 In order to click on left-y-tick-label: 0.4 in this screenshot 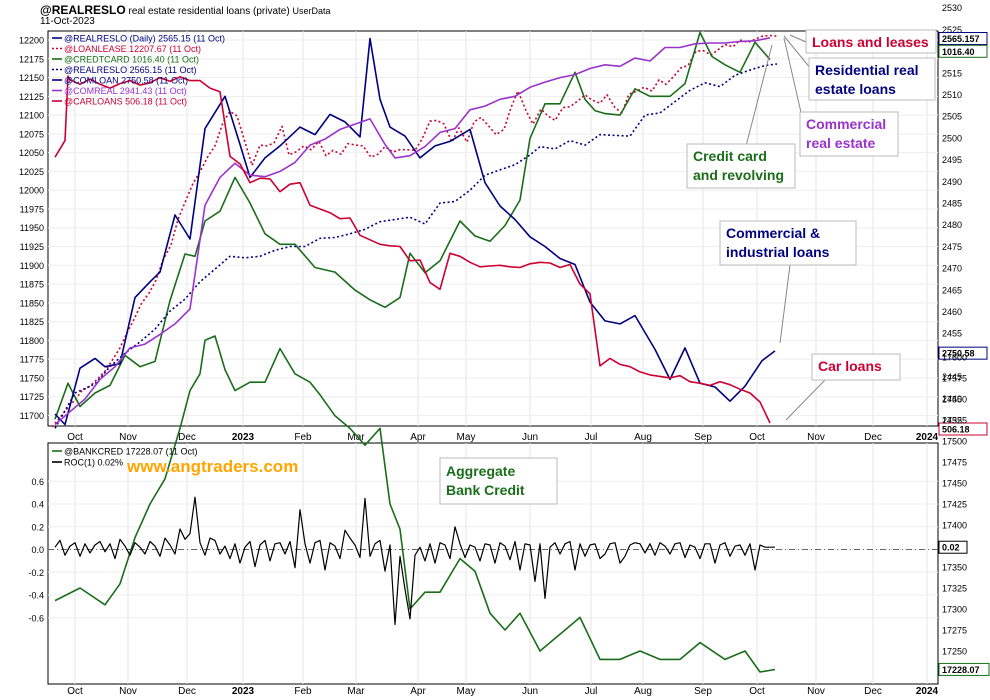, I will do `click(37, 505)`.